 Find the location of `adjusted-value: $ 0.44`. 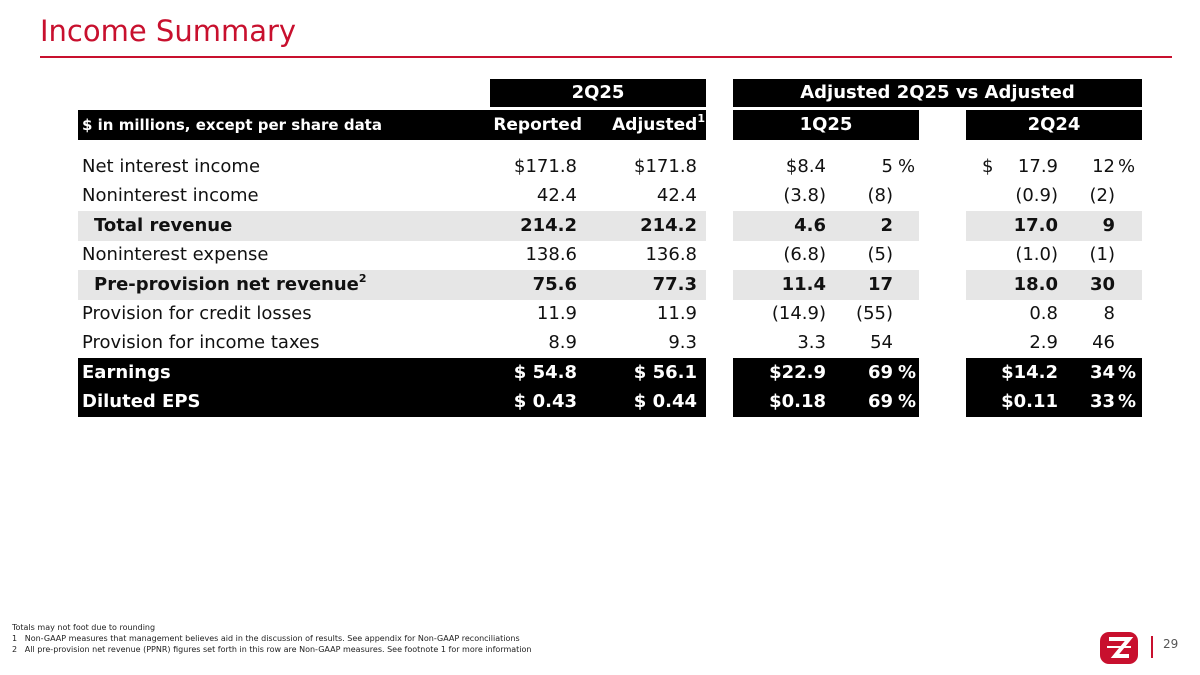

adjusted-value: $ 0.44 is located at coordinates (665, 401).